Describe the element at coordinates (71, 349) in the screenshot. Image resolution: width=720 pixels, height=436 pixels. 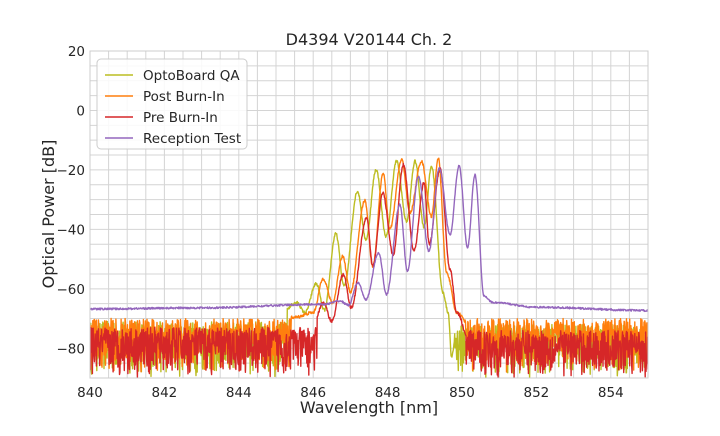
I see `y-tick-label: −80` at that location.